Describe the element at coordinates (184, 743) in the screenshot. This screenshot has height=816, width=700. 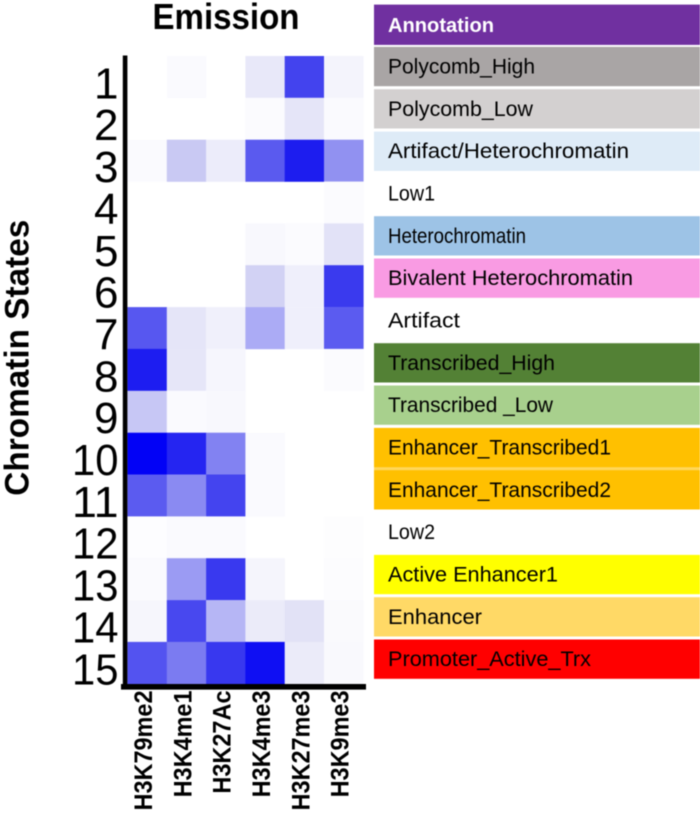
I see `svg-text: H3K4me1` at that location.